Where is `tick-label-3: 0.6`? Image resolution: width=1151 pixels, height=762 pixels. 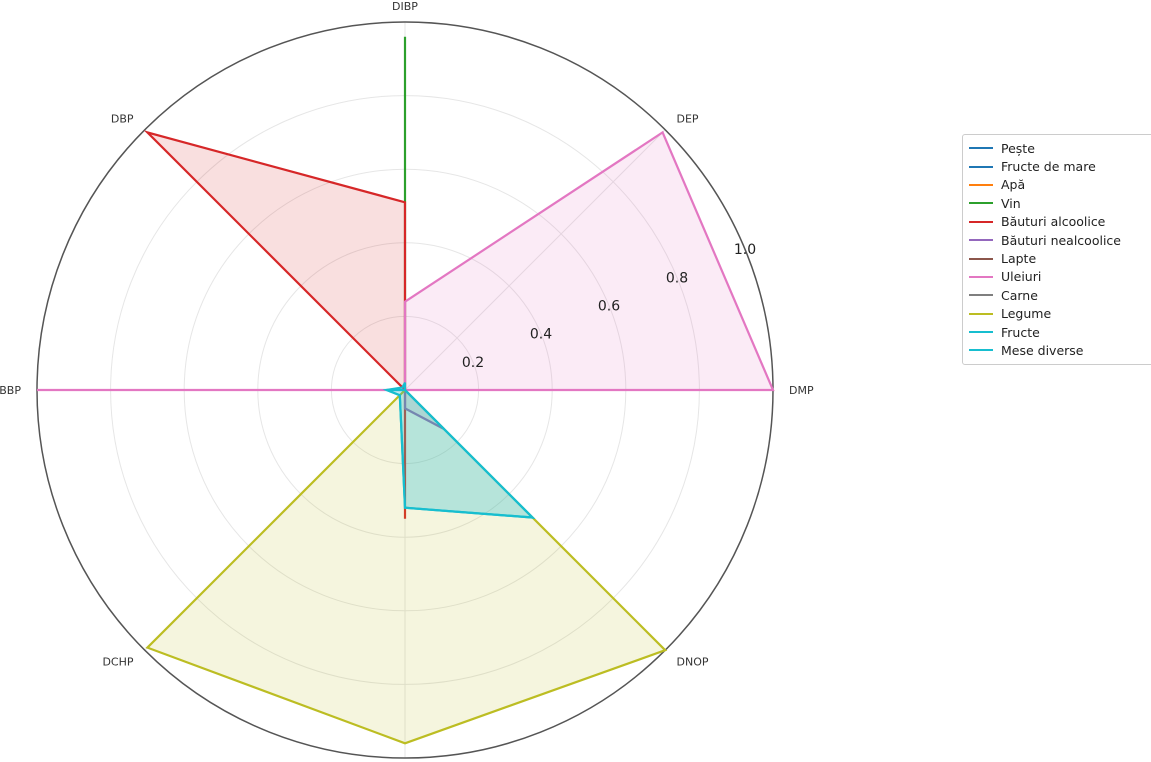
tick-label-3: 0.6 is located at coordinates (609, 307).